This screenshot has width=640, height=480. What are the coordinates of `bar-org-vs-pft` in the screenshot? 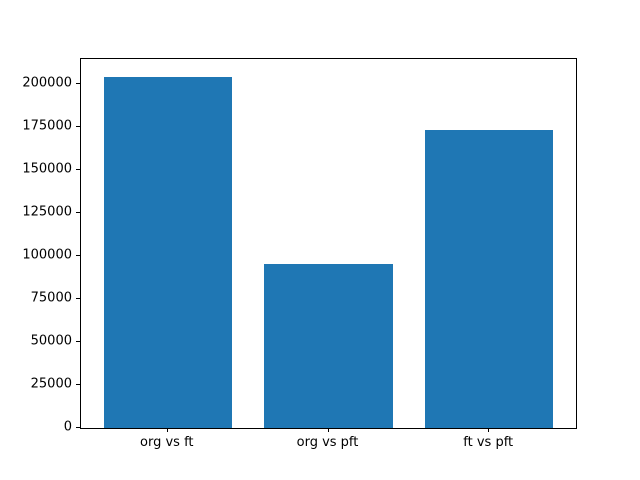 It's located at (328, 345).